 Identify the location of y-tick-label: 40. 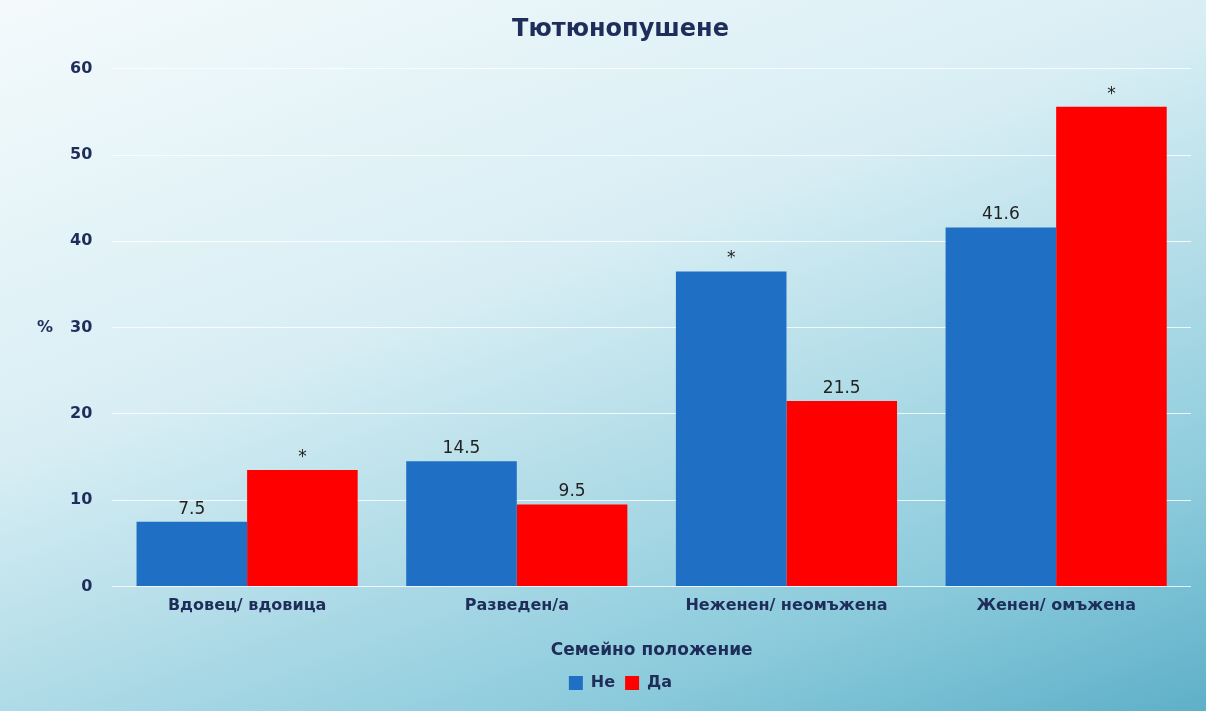
(81, 240).